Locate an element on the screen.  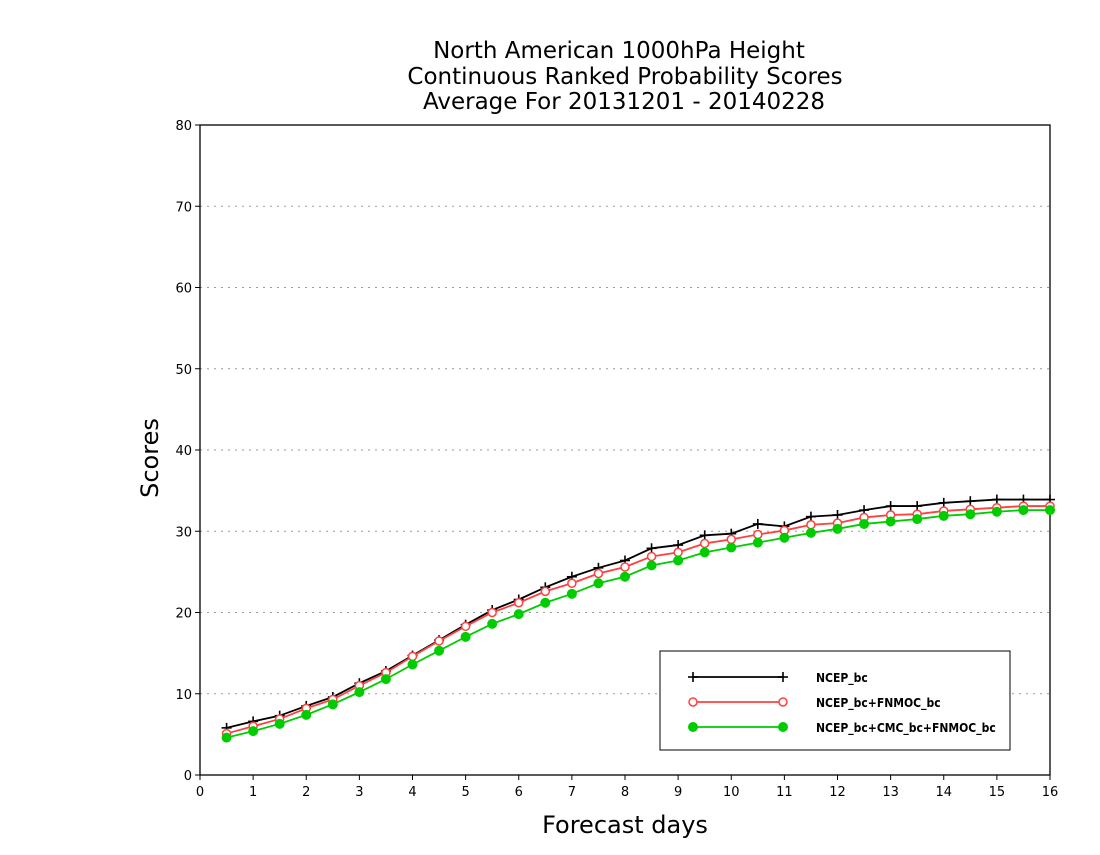
legend-item: NCEP_bc+FNMOC_bc is located at coordinates (814, 703).